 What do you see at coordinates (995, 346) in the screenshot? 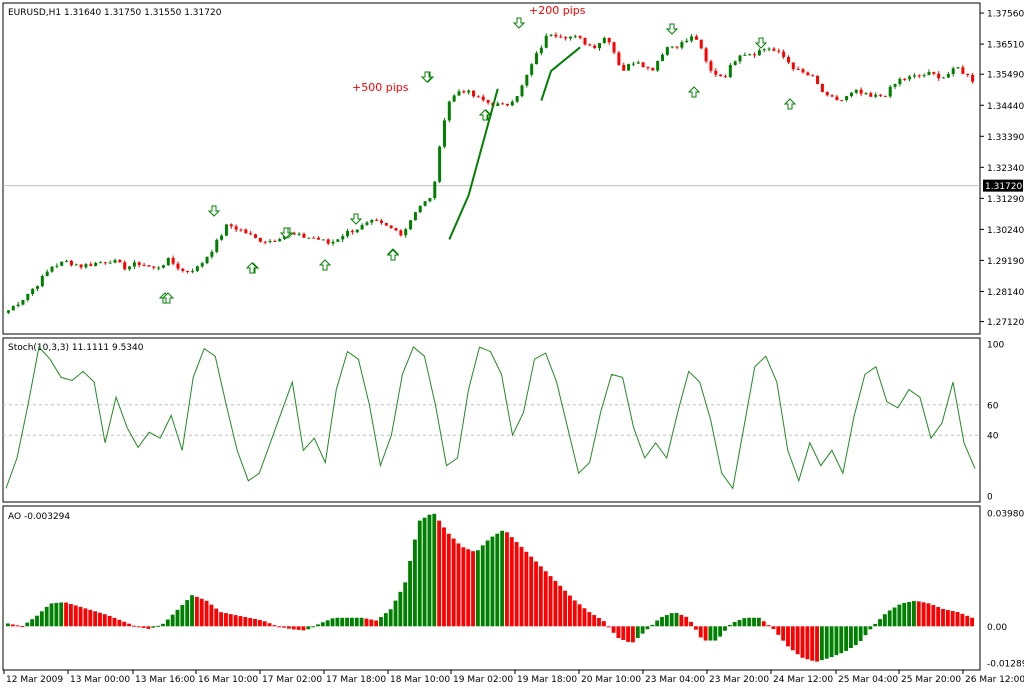
I see `stoch-y-tick-label: 100` at bounding box center [995, 346].